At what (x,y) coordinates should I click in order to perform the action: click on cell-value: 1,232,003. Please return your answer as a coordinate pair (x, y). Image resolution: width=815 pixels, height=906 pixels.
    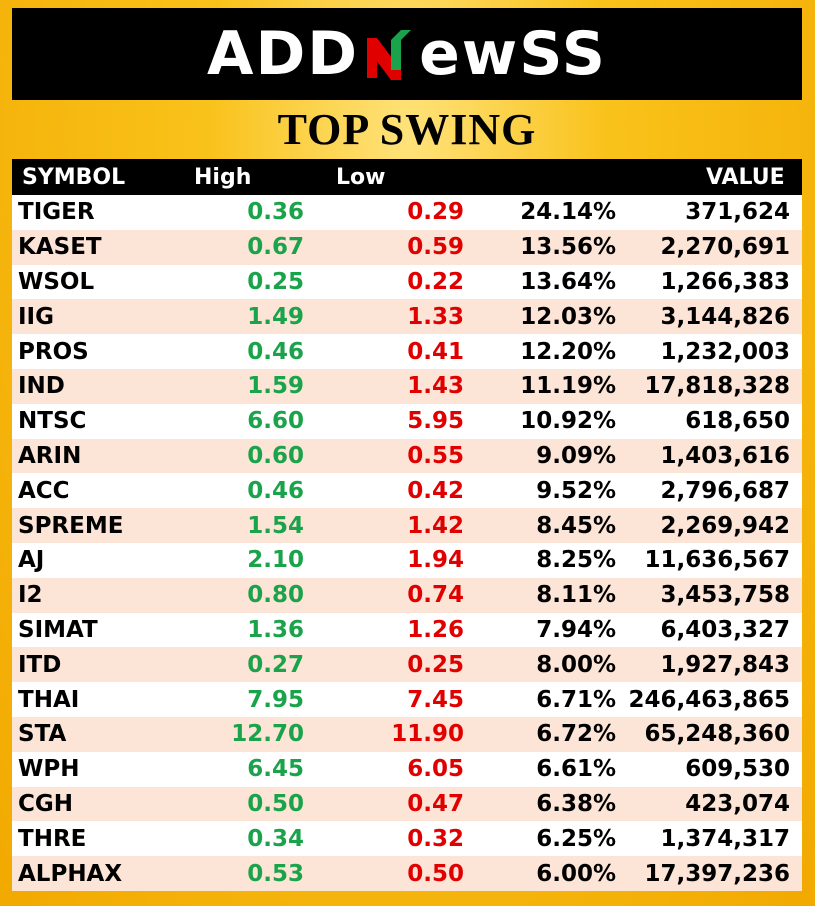
    Looking at the image, I should click on (709, 351).